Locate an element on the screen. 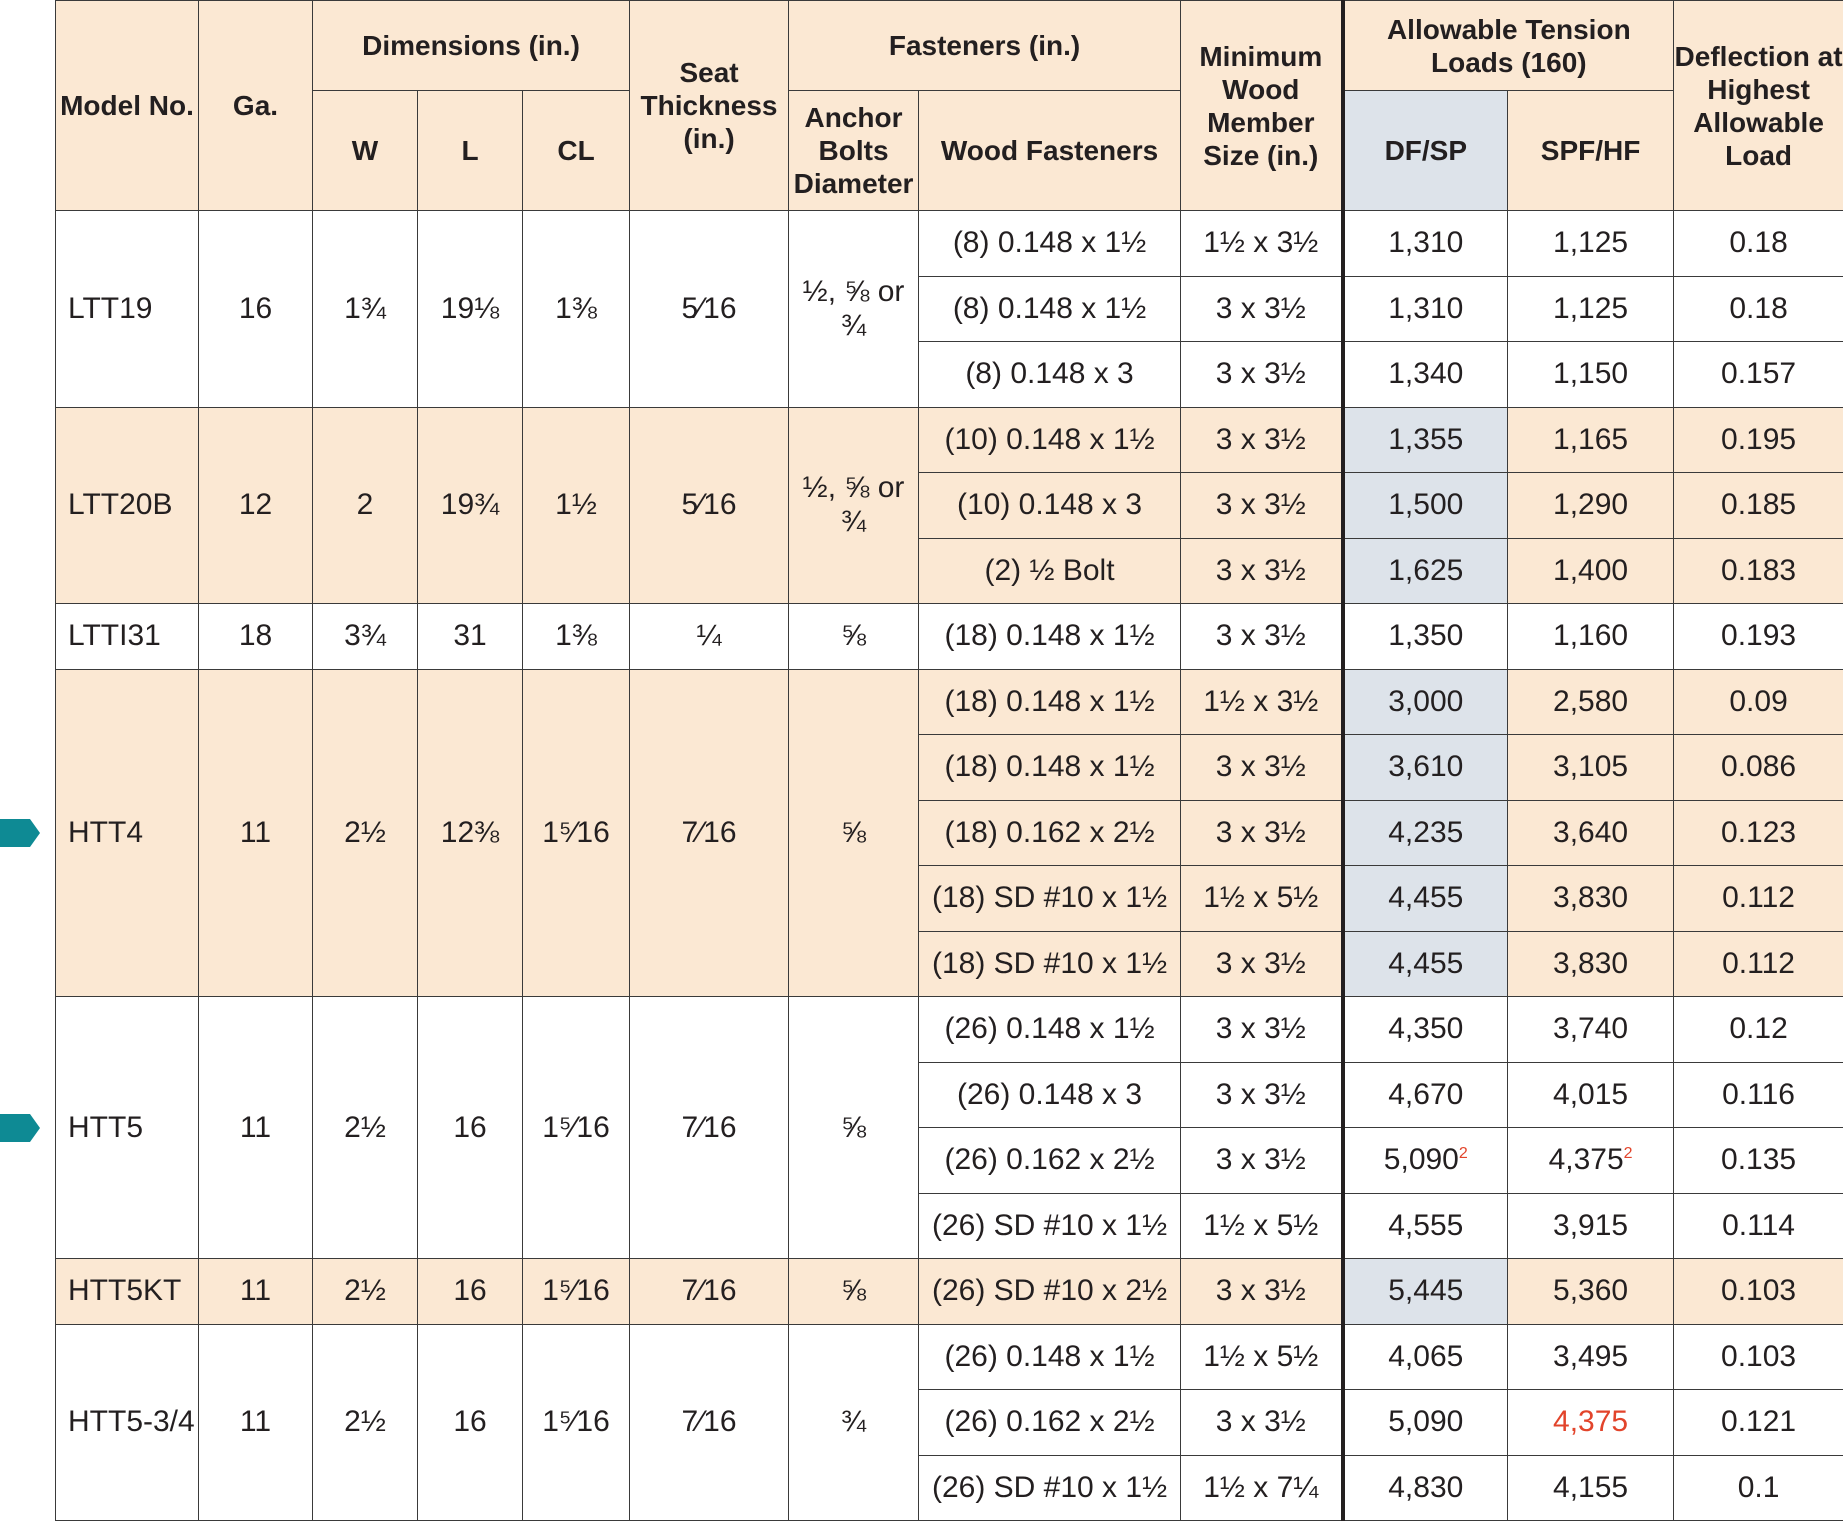 This screenshot has height=1532, width=1843. spfhf-value: 5,360 is located at coordinates (1591, 1291).